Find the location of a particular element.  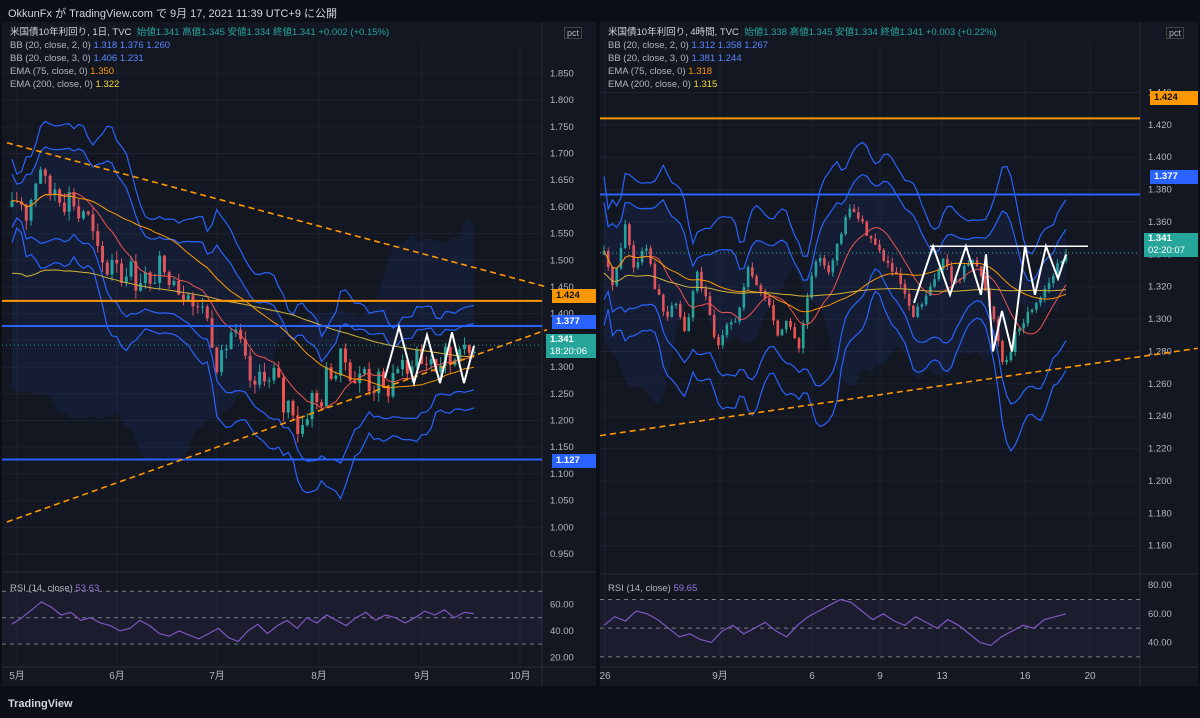

daily-axis-unit: pct is located at coordinates (573, 33).